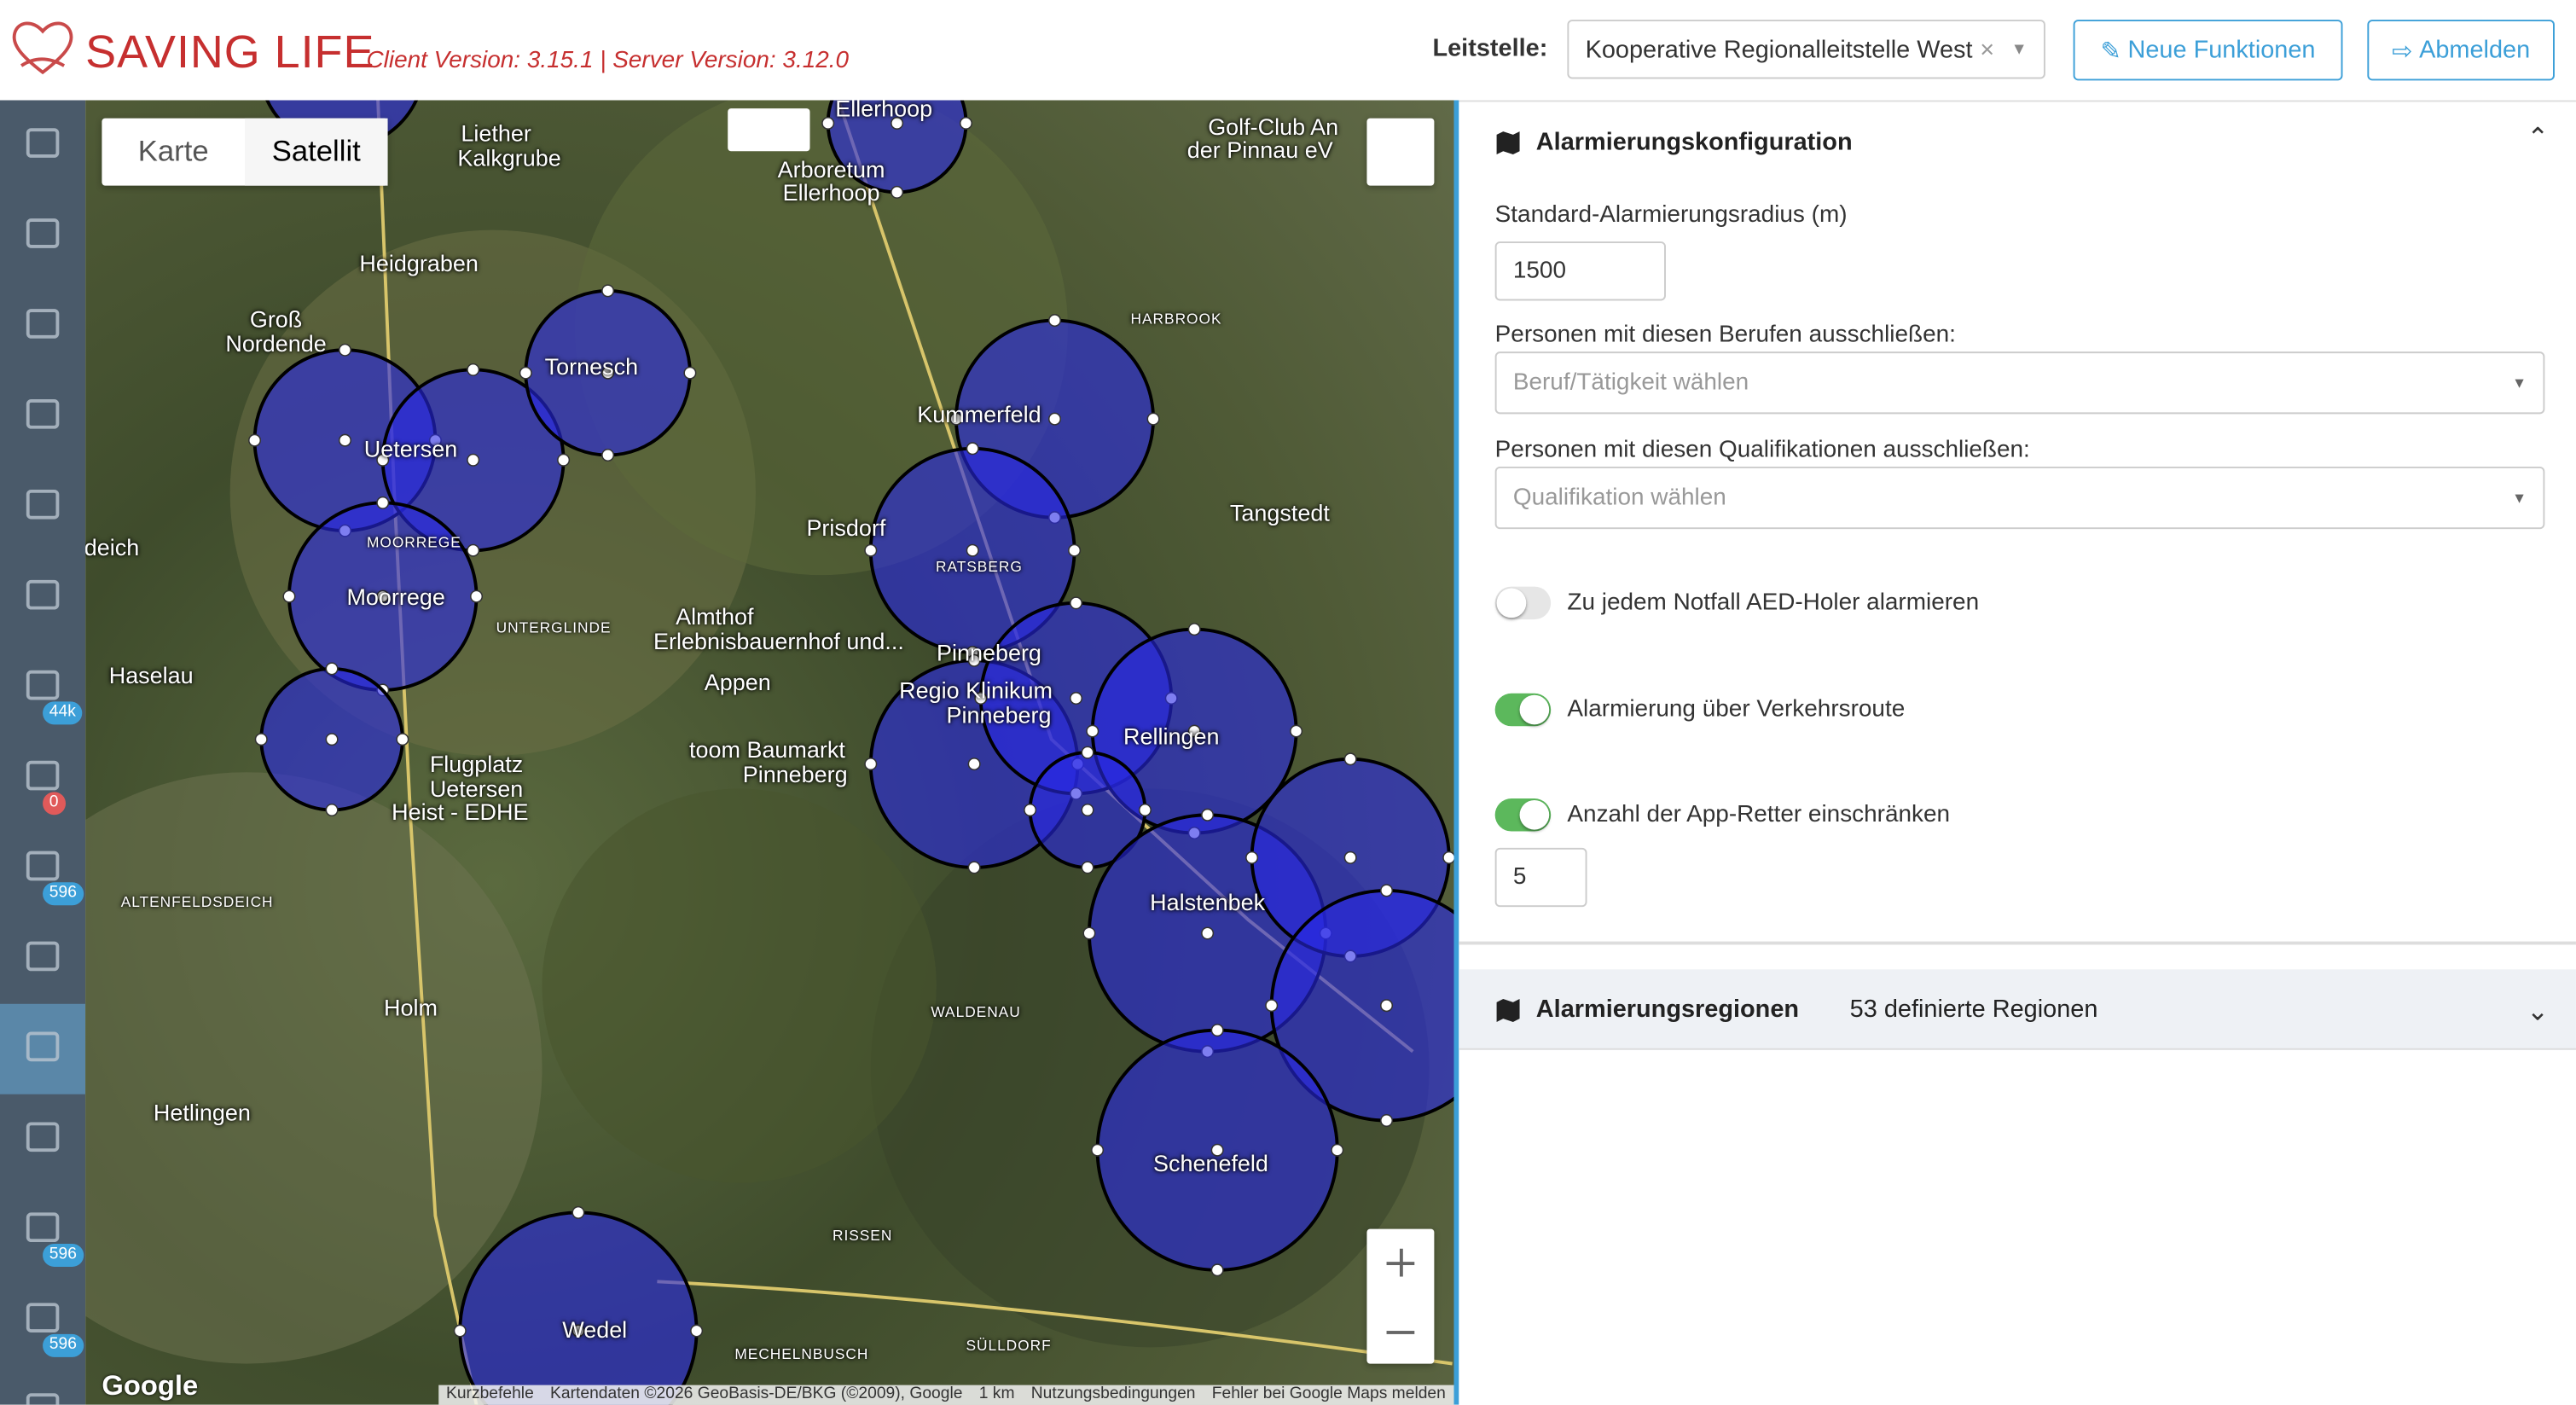 This screenshot has height=1405, width=2576. What do you see at coordinates (1779, 49) in the screenshot?
I see `select-value: Kooperative Regionalleitstelle West` at bounding box center [1779, 49].